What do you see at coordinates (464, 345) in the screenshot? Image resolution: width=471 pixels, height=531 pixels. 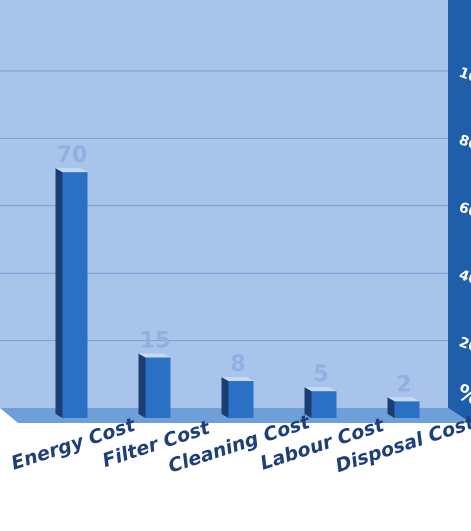 I see `y-tick-label: 20` at bounding box center [464, 345].